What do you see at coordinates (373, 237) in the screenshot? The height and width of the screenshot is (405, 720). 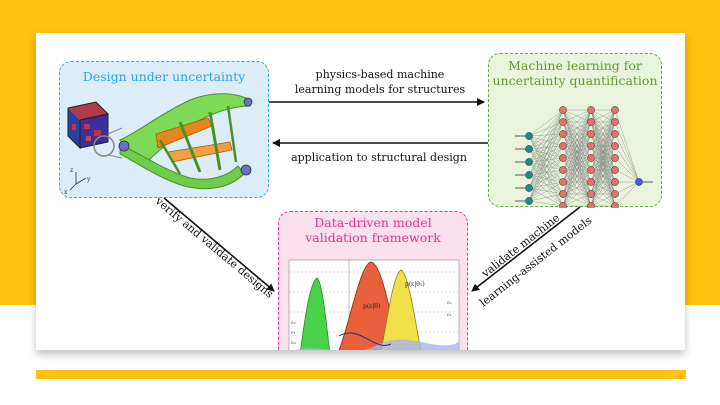 I see `validation-box-title-line2: validation framework` at bounding box center [373, 237].